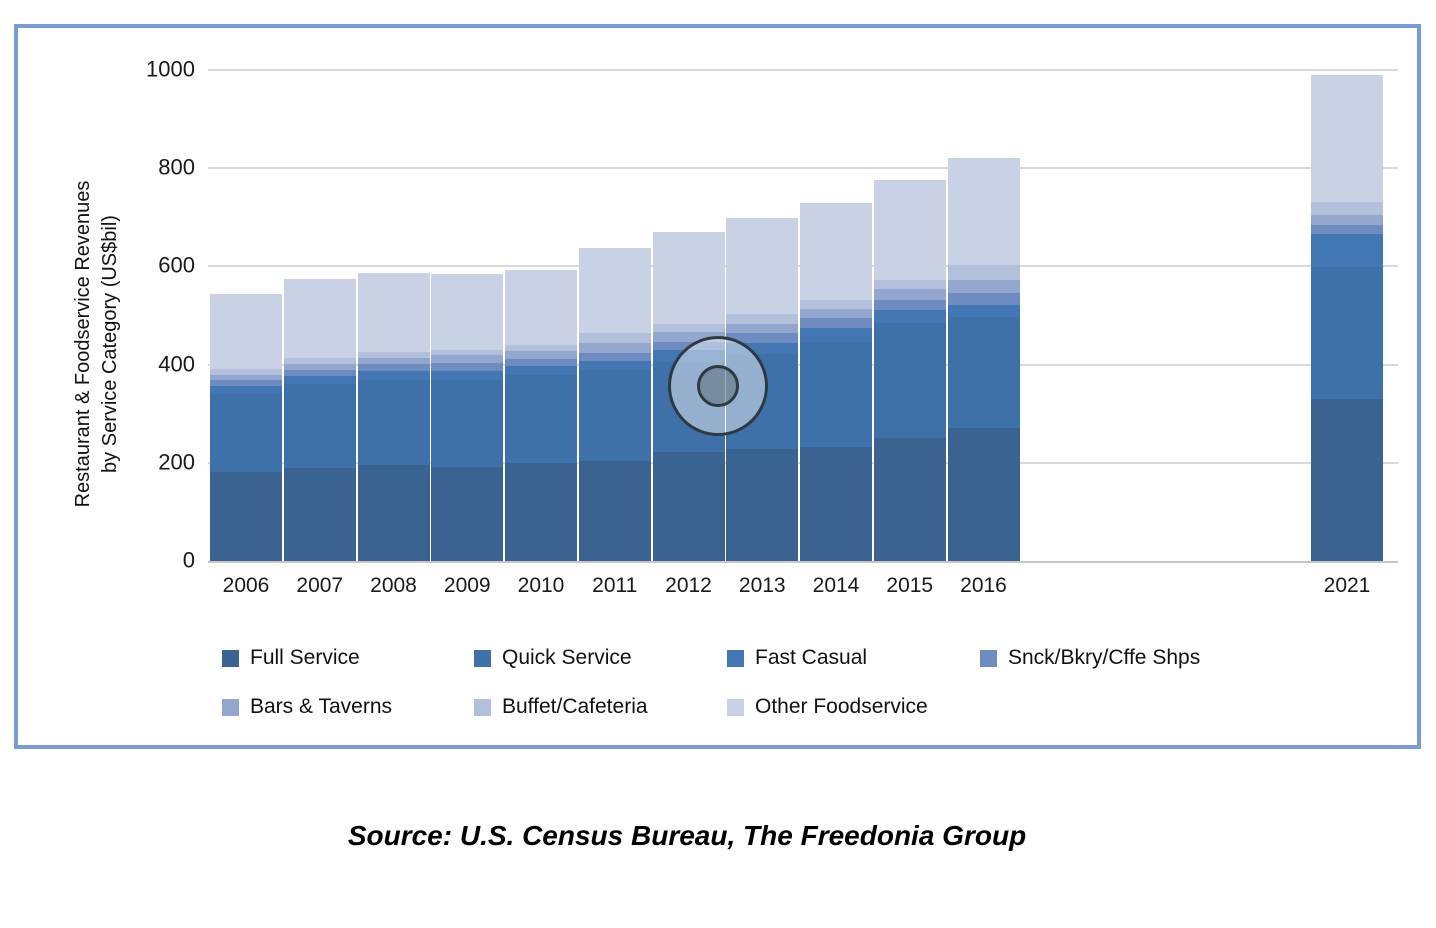 This screenshot has height=928, width=1436. I want to click on legend-item-bars-taverns: Bars & Taverns, so click(307, 706).